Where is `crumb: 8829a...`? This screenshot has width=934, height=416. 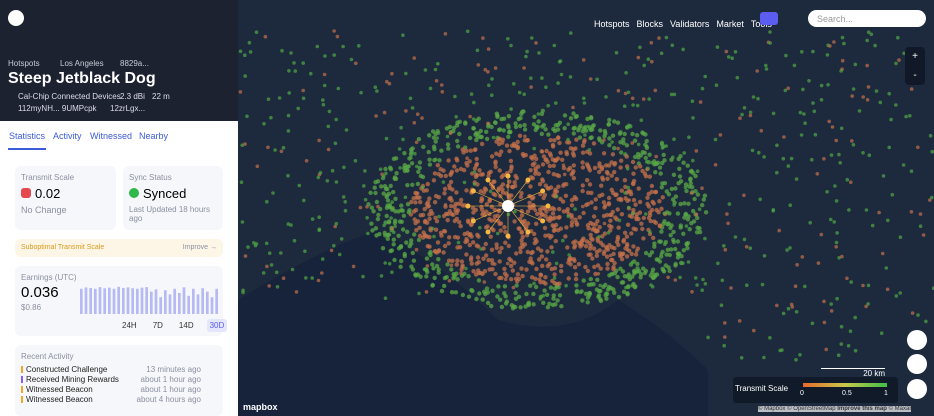 crumb: 8829a... is located at coordinates (134, 63).